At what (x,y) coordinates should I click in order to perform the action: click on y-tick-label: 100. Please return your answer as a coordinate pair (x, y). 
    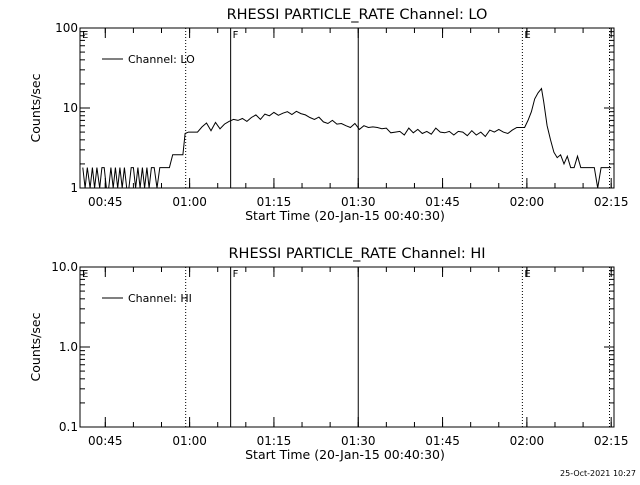
    Looking at the image, I should click on (66, 28).